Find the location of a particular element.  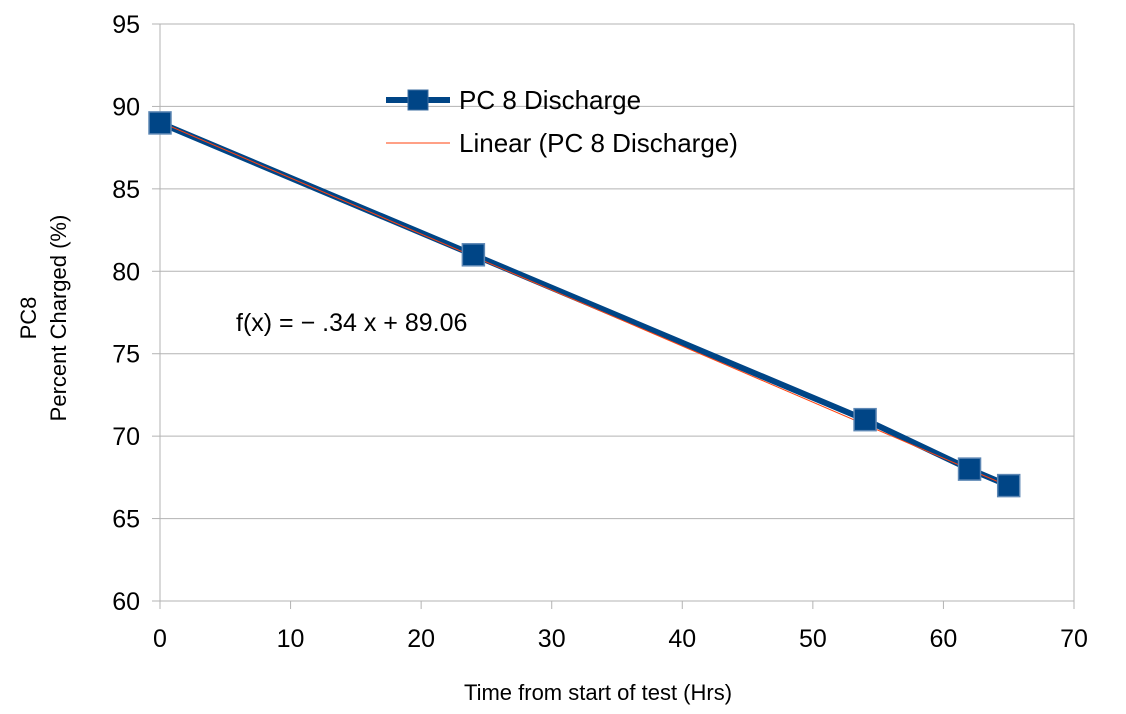

x-tick-label: 10 is located at coordinates (291, 639).